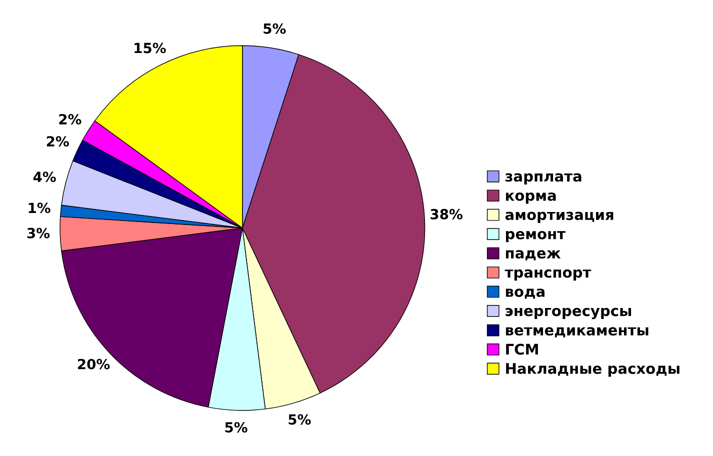 This screenshot has width=713, height=456. Describe the element at coordinates (548, 275) in the screenshot. I see `legend-label: транспорт` at that location.